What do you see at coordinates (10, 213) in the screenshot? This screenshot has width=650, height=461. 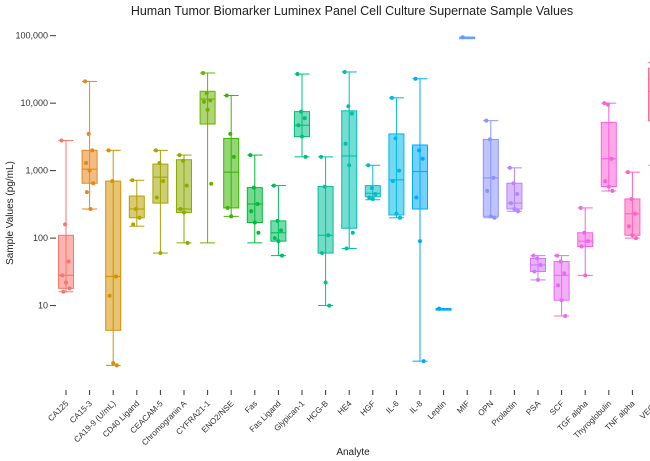 I see `y-axis-title: Sample Values (pg/mL)` at bounding box center [10, 213].